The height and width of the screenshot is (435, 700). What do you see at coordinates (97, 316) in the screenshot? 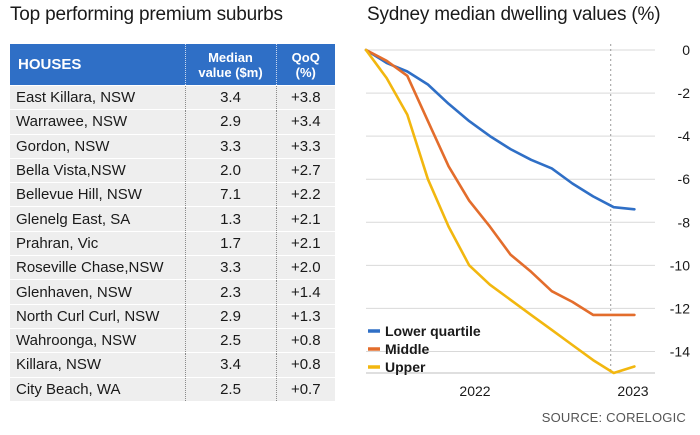
I see `suburb-name-cell: North Curl Curl, NSW` at bounding box center [97, 316].